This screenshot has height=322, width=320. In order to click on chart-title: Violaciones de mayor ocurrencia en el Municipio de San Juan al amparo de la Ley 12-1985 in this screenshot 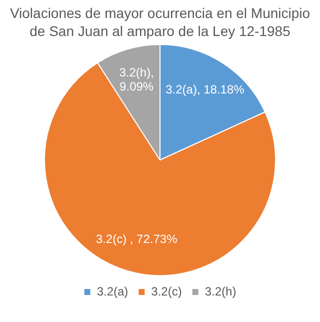, I will do `click(160, 22)`.